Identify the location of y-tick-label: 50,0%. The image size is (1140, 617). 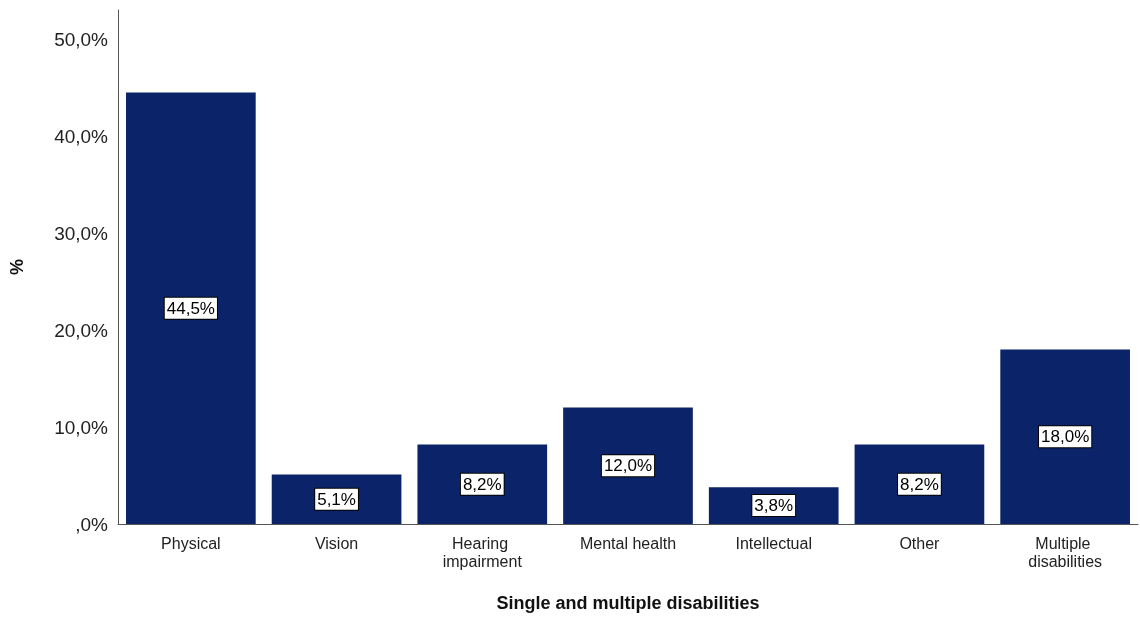
(81, 39).